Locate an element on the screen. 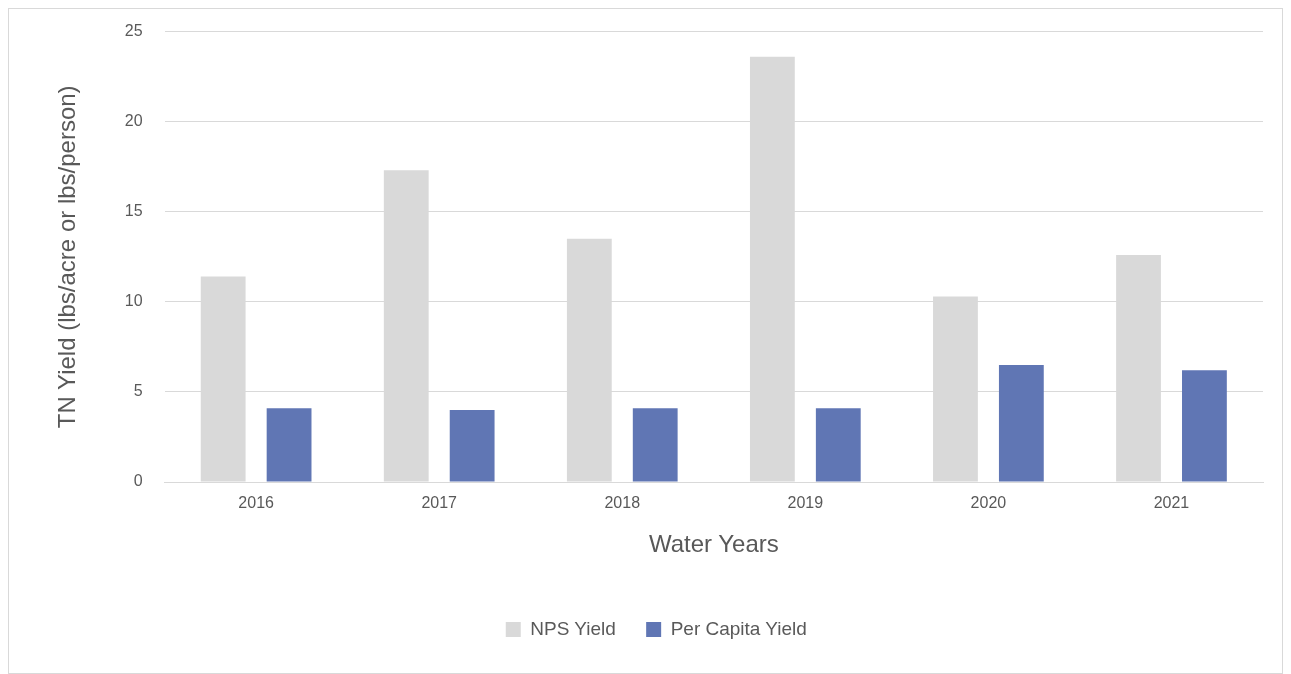 The image size is (1291, 674). x-axis-title: Water Years is located at coordinates (713, 544).